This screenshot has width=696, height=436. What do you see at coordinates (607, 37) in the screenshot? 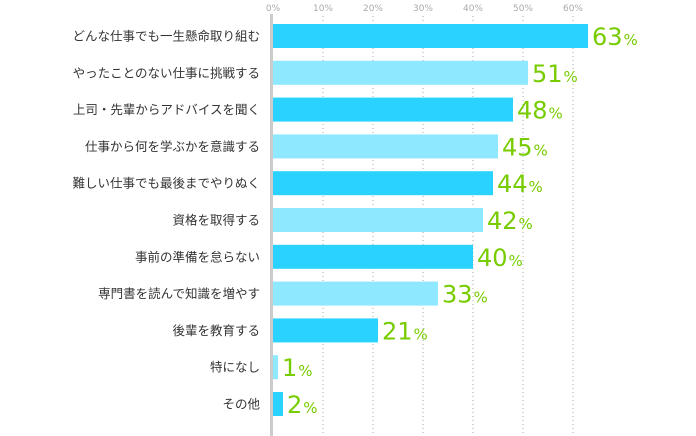
I see `data-label-value: 63` at bounding box center [607, 37].